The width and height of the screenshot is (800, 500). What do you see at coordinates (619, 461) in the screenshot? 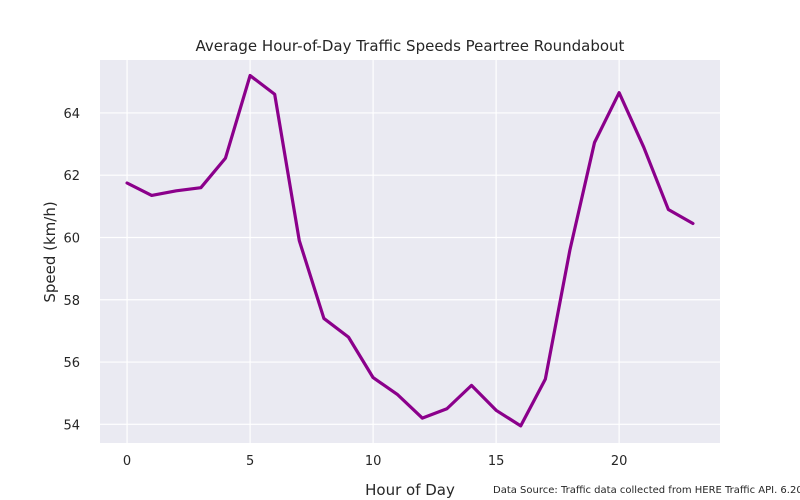
I see `x-tick-label: 20` at bounding box center [619, 461].